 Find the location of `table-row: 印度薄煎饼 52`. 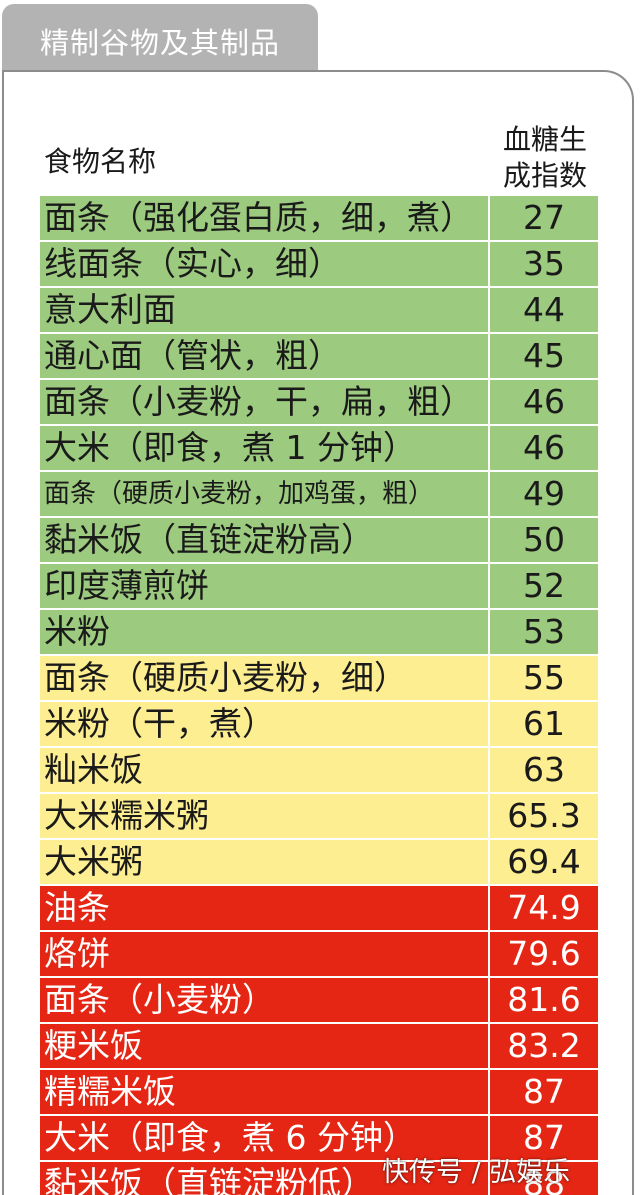

table-row: 印度薄煎饼 52 is located at coordinates (319, 587).